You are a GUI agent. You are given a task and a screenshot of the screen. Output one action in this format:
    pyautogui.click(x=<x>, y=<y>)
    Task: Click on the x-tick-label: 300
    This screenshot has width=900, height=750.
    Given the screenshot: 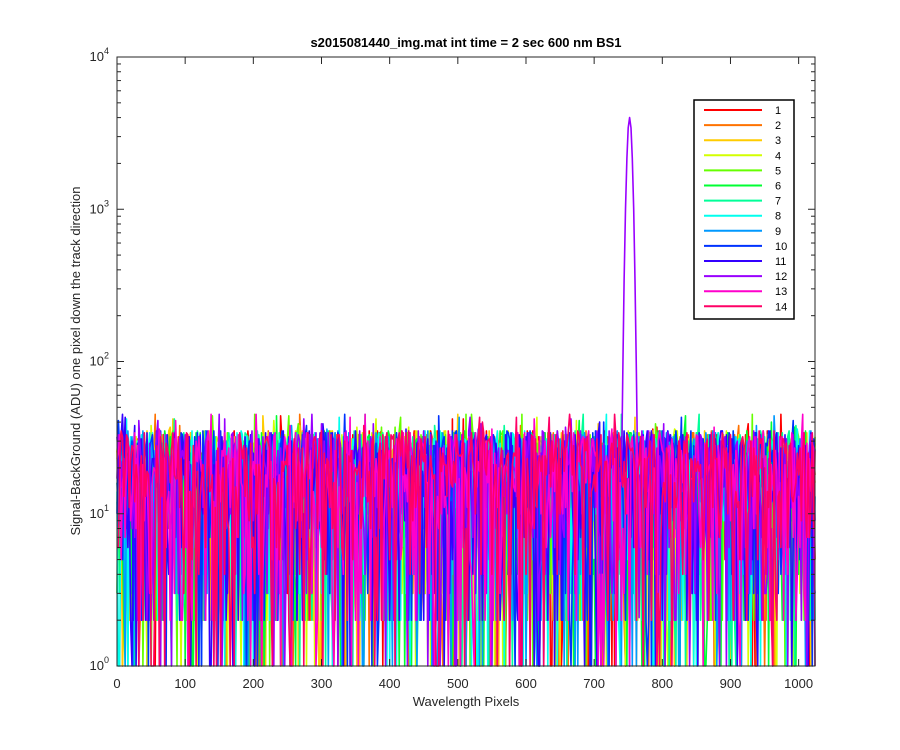 What is the action you would take?
    pyautogui.click(x=322, y=683)
    